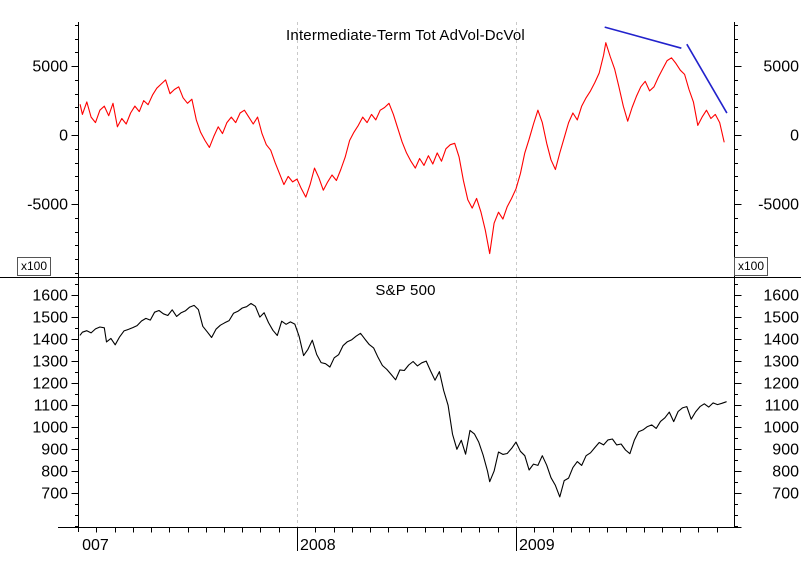 Image resolution: width=801 pixels, height=576 pixels. I want to click on bottom-ytick-label-right: 900, so click(785, 450).